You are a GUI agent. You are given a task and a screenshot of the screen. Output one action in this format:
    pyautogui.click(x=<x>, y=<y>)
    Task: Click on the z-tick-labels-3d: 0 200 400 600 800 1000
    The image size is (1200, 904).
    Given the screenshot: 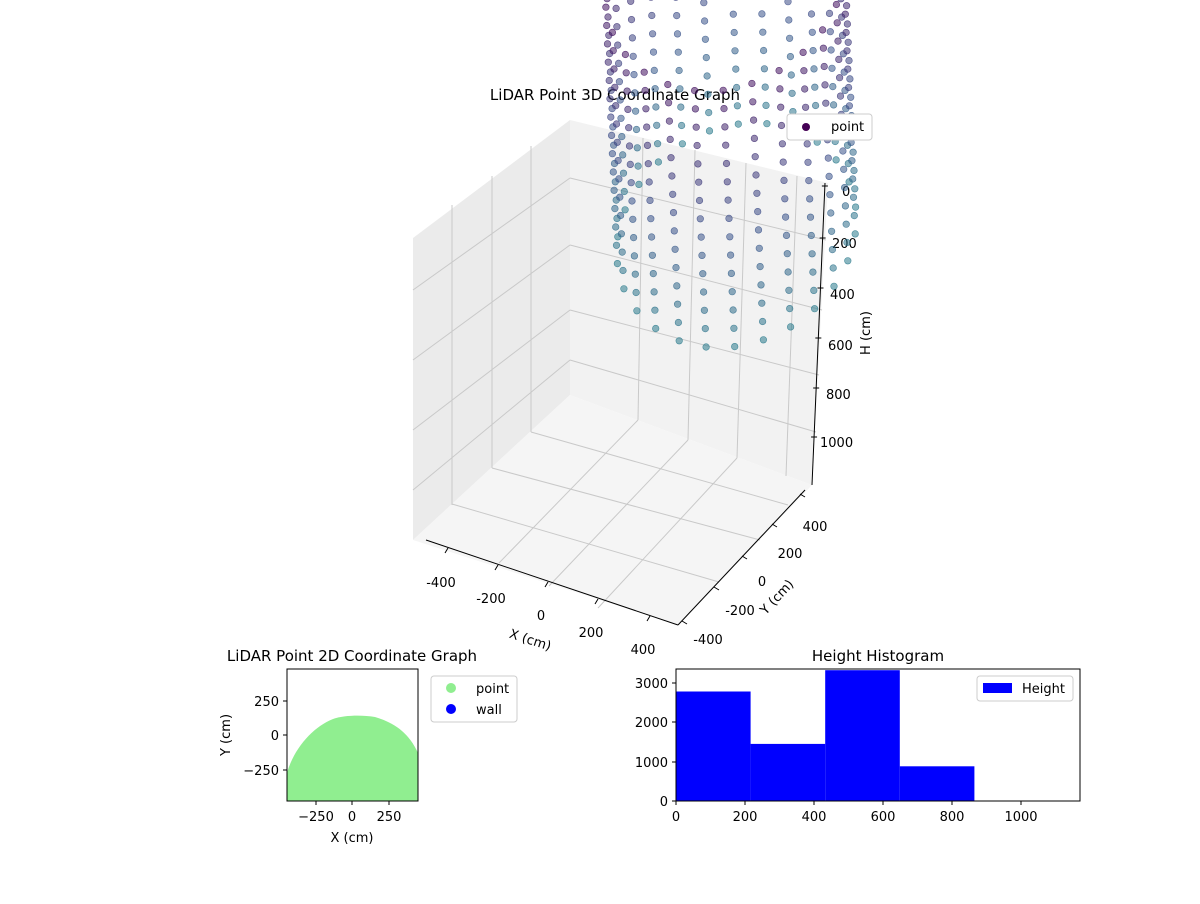 What is the action you would take?
    pyautogui.click(x=838, y=318)
    